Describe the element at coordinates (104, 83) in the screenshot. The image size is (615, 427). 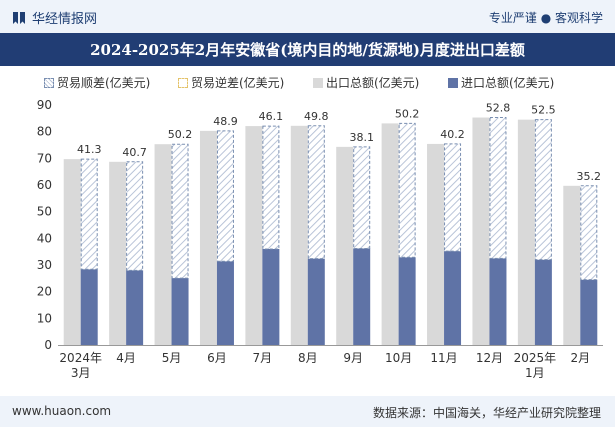
I see `legend-label-surplus: 贸易顺差(亿美元)` at that location.